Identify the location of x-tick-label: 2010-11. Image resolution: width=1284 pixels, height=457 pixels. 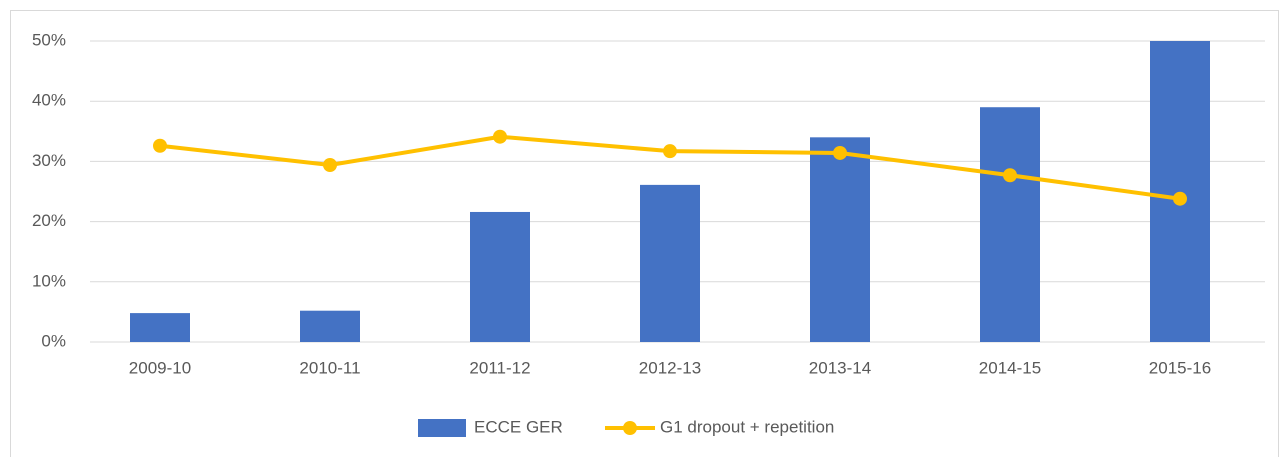
(329, 367).